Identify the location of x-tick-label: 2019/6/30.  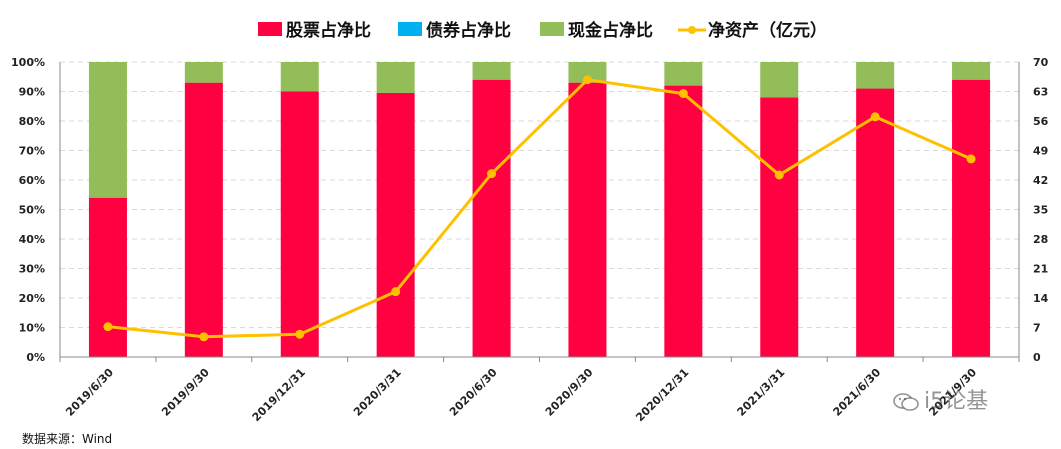
(89, 392).